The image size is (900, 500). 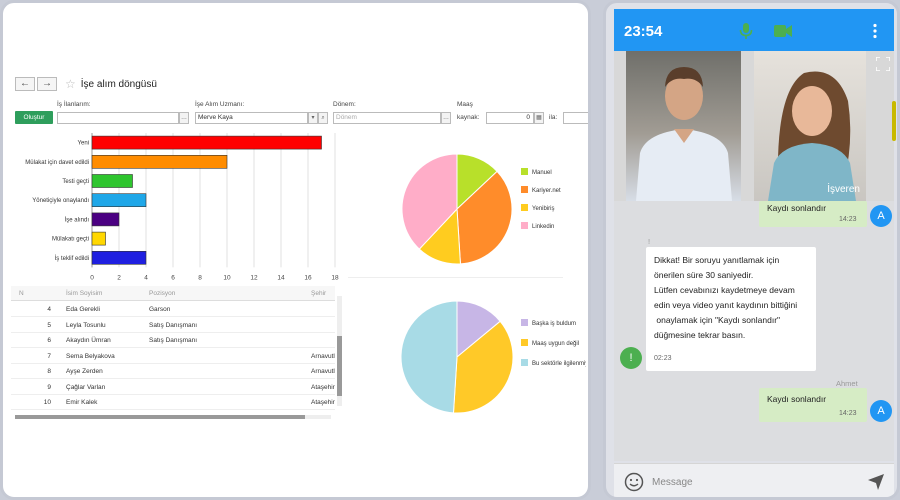 I want to click on forward-button: →, so click(x=47, y=84).